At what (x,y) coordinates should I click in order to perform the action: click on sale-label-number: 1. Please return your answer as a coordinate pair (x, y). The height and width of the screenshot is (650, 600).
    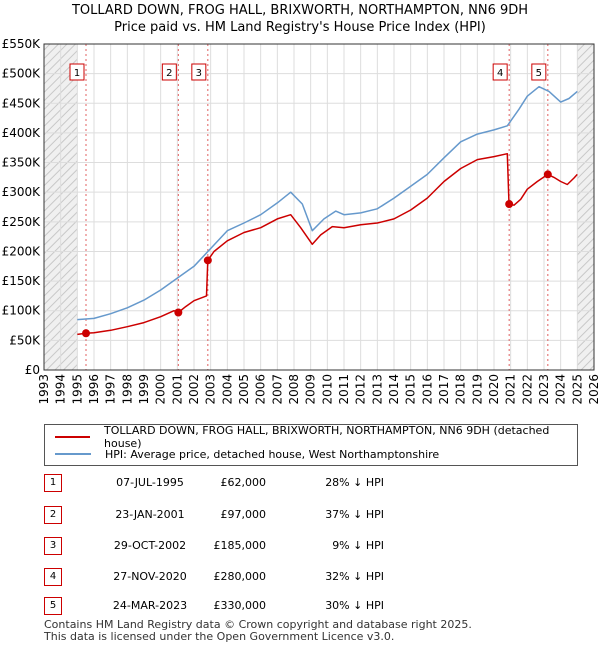
    Looking at the image, I should click on (77, 73).